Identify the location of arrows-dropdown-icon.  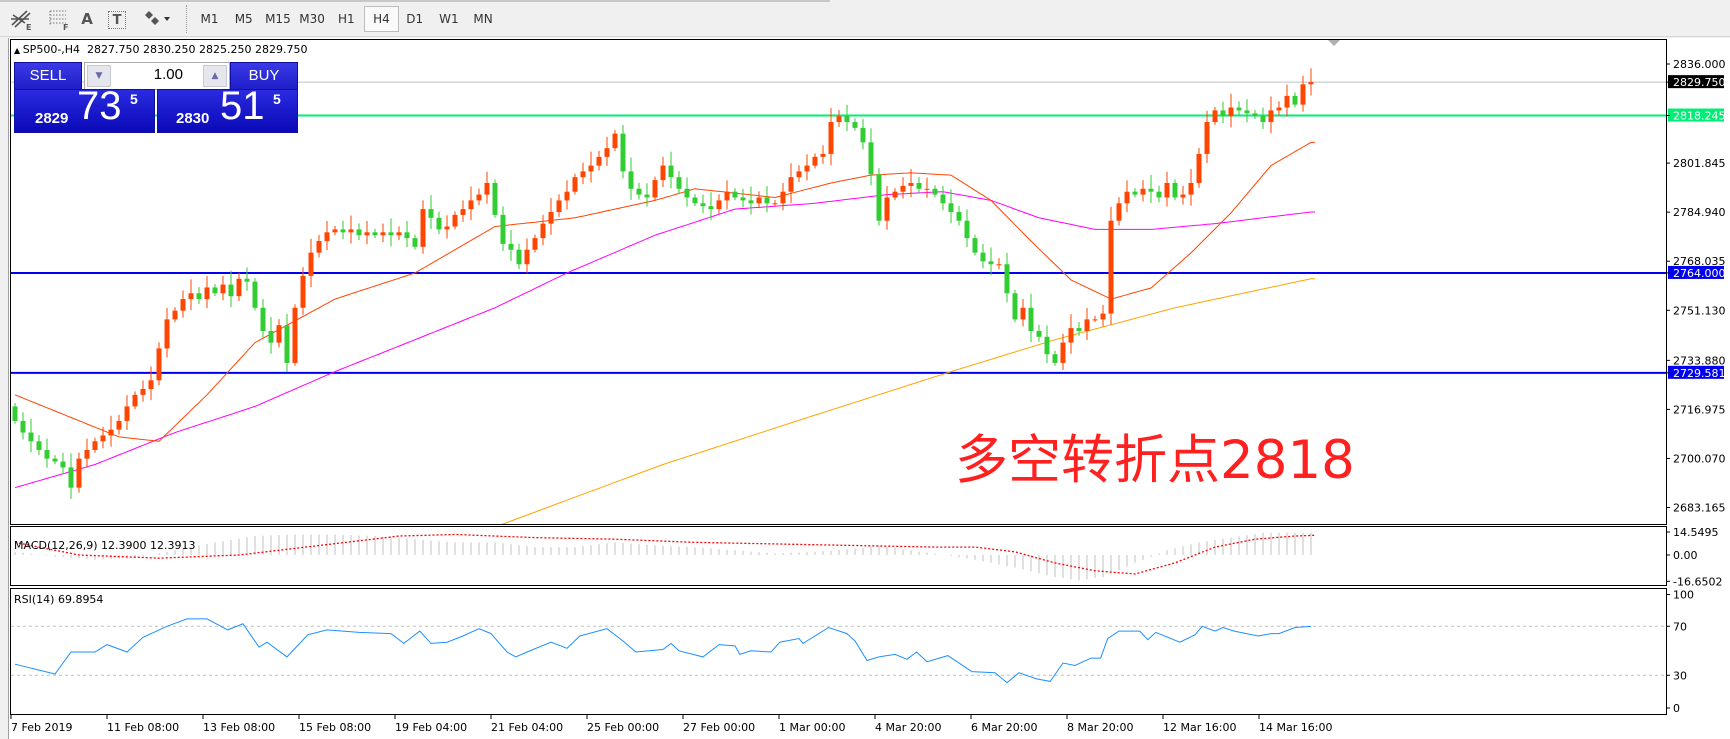
(157, 19).